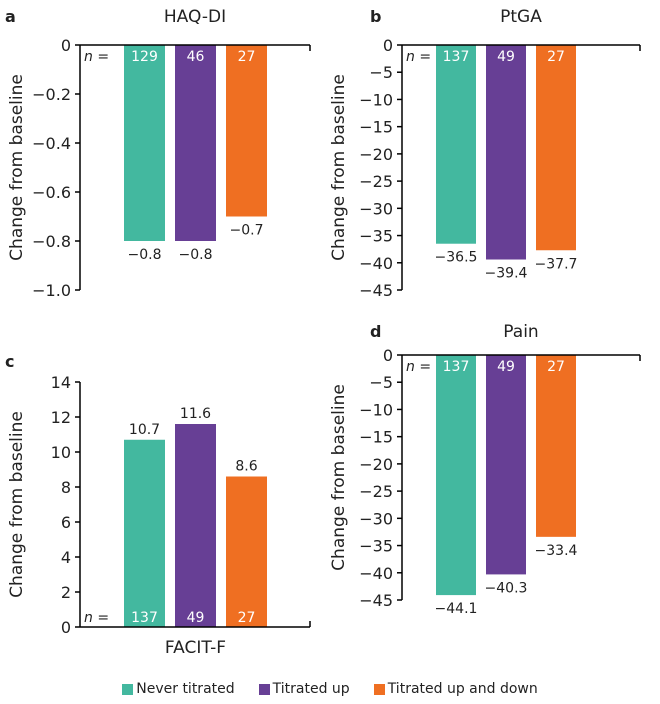  I want to click on value-label: 11.6, so click(195, 414).